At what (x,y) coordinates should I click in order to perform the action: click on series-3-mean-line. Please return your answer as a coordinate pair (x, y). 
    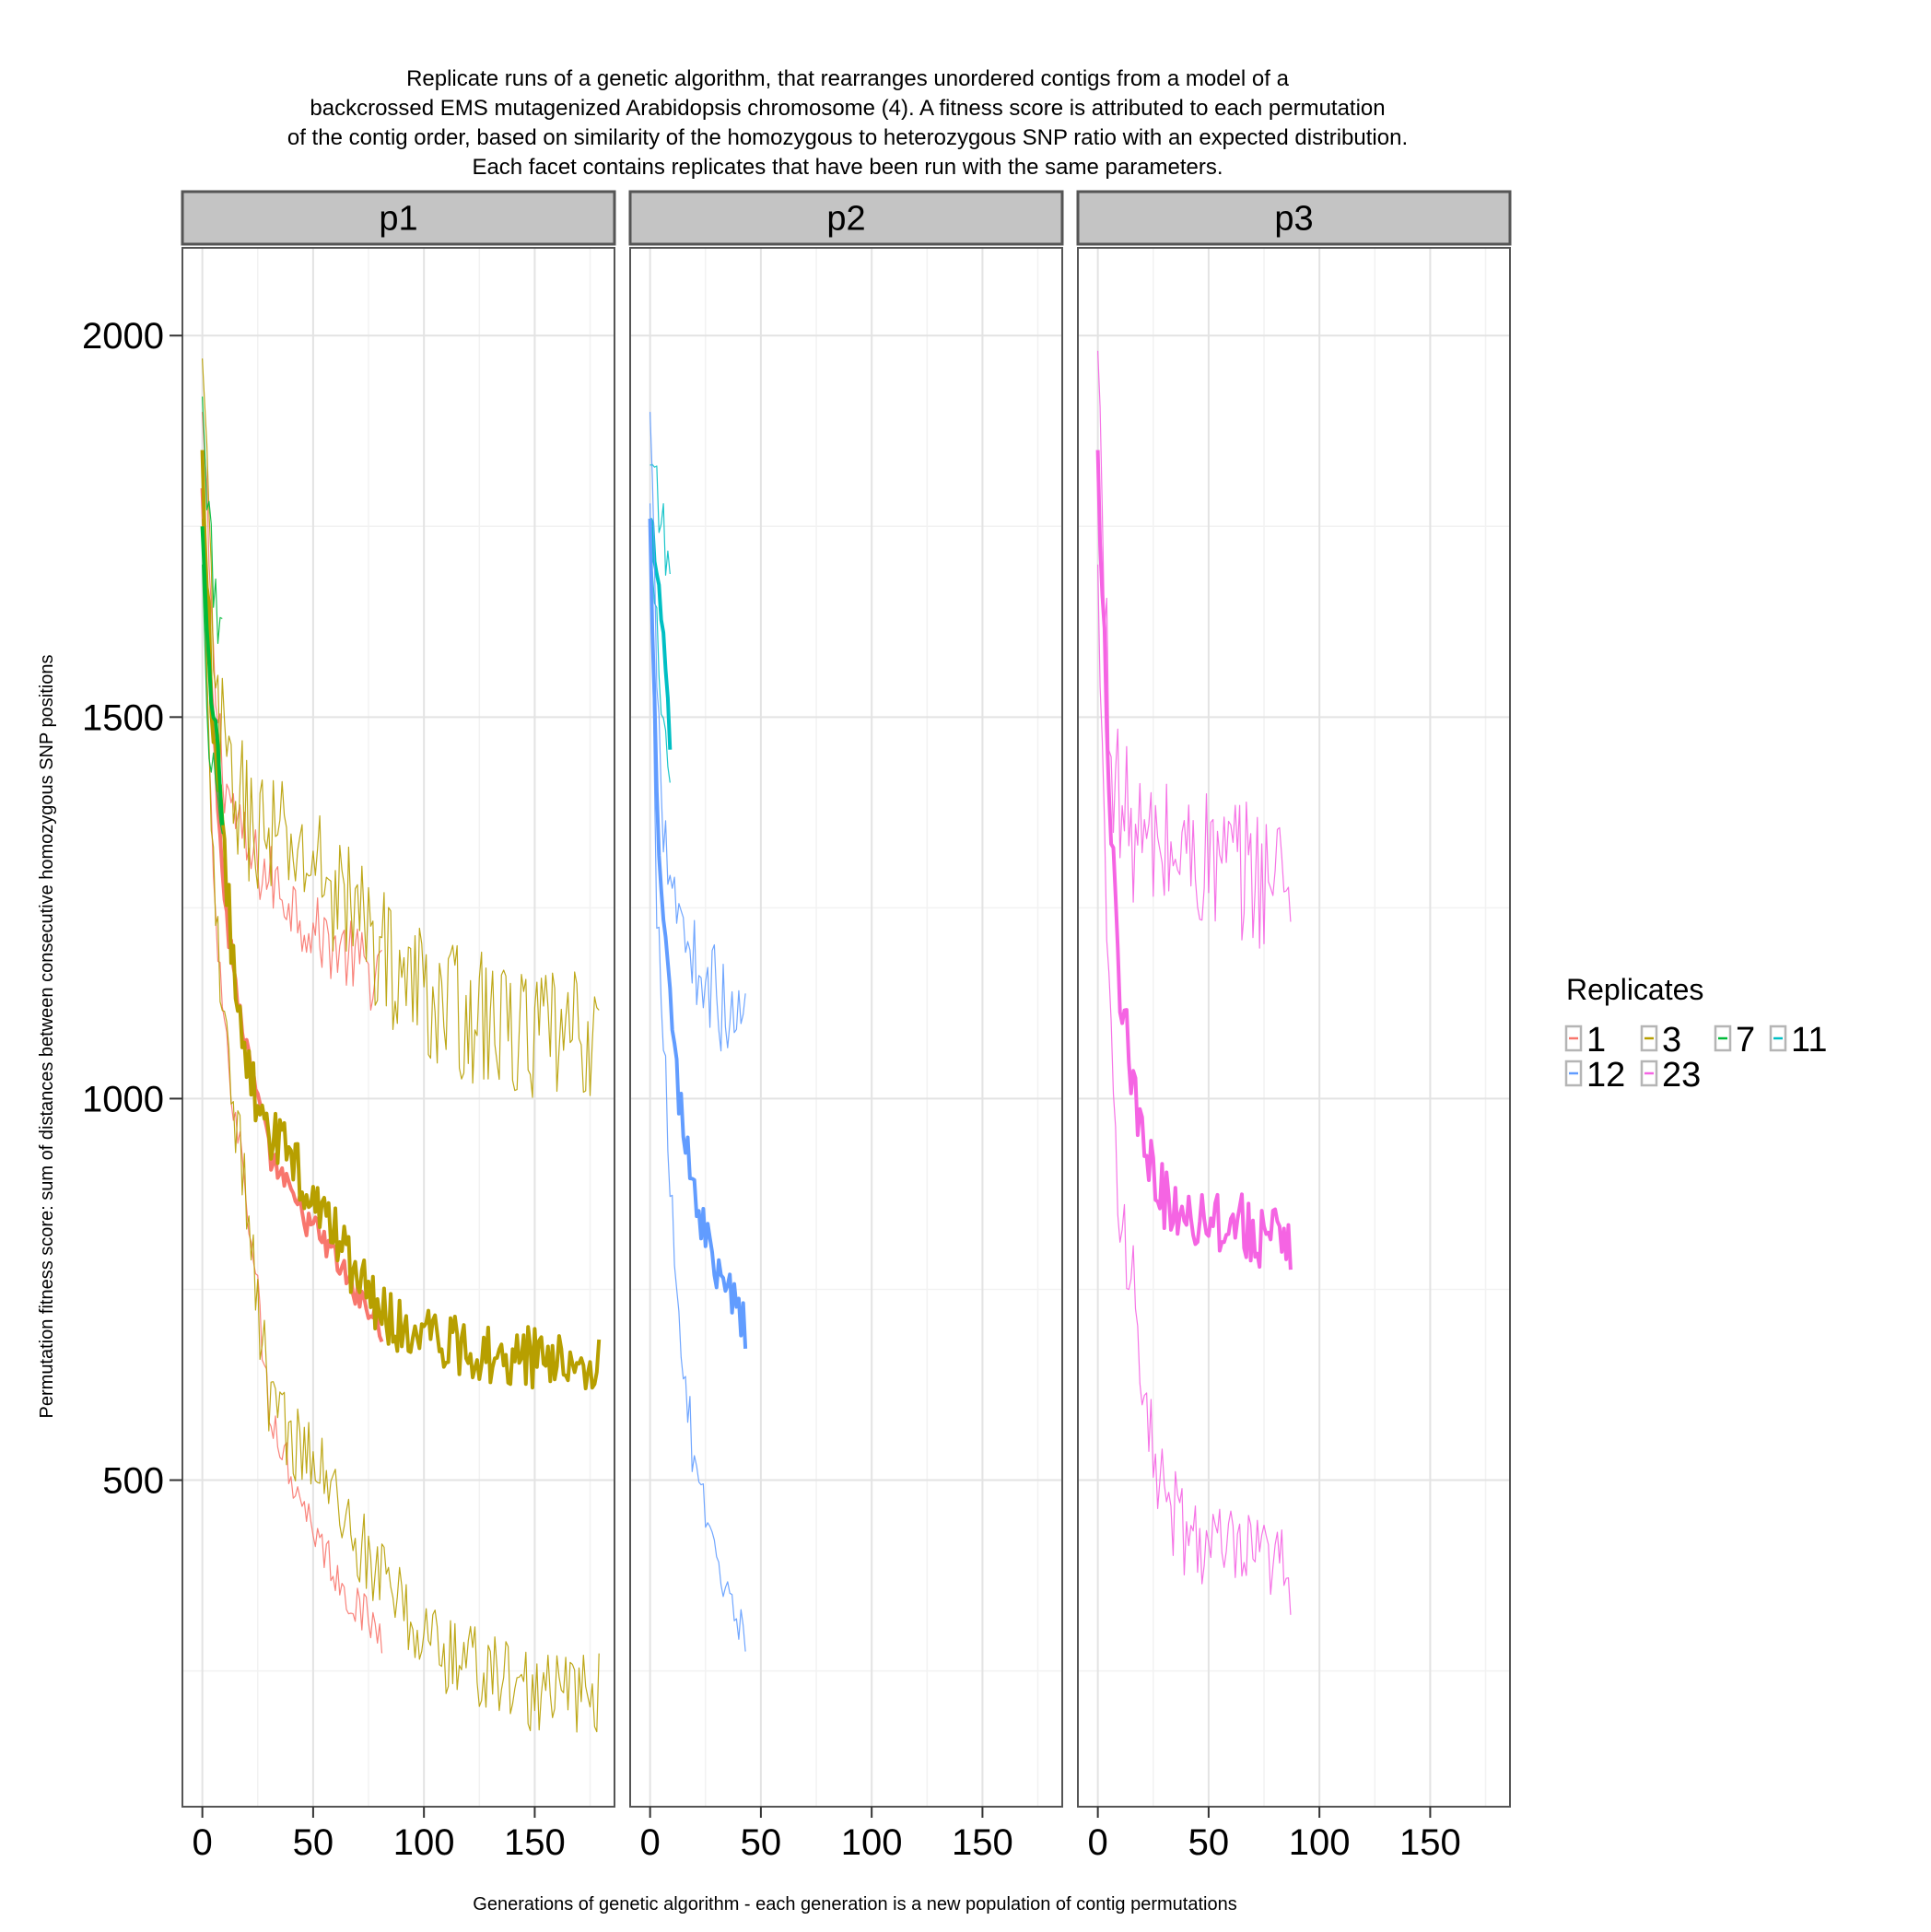
    Looking at the image, I should click on (401, 920).